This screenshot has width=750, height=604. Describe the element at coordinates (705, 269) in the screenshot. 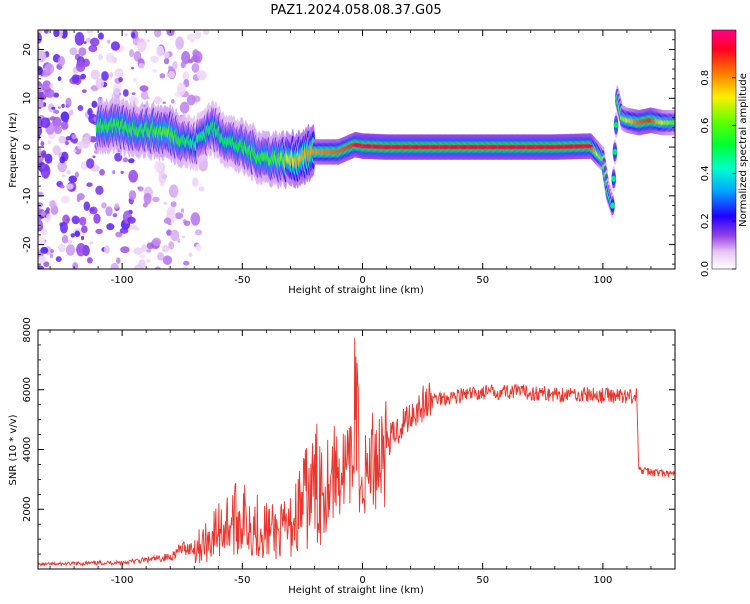

I see `colorbar-tick-label: 0.0` at that location.